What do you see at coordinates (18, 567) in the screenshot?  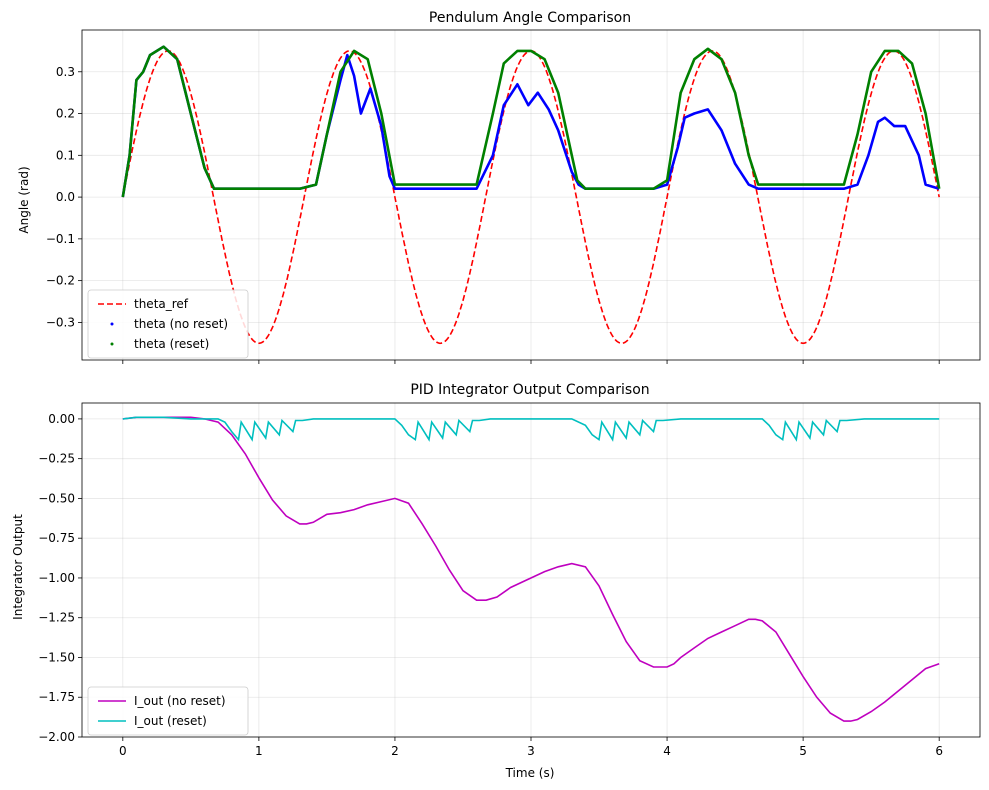 I see `bottom-chart-ylabel: Integrator Output` at bounding box center [18, 567].